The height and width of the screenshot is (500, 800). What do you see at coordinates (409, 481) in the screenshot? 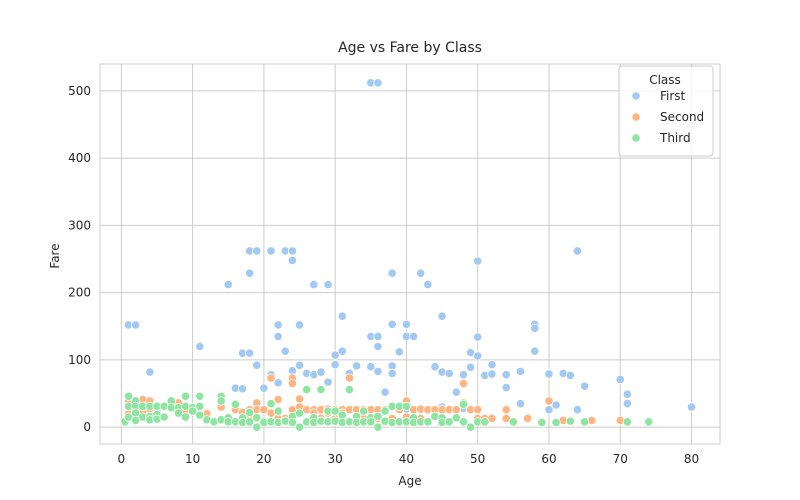
I see `x-axis-label: Age` at bounding box center [409, 481].